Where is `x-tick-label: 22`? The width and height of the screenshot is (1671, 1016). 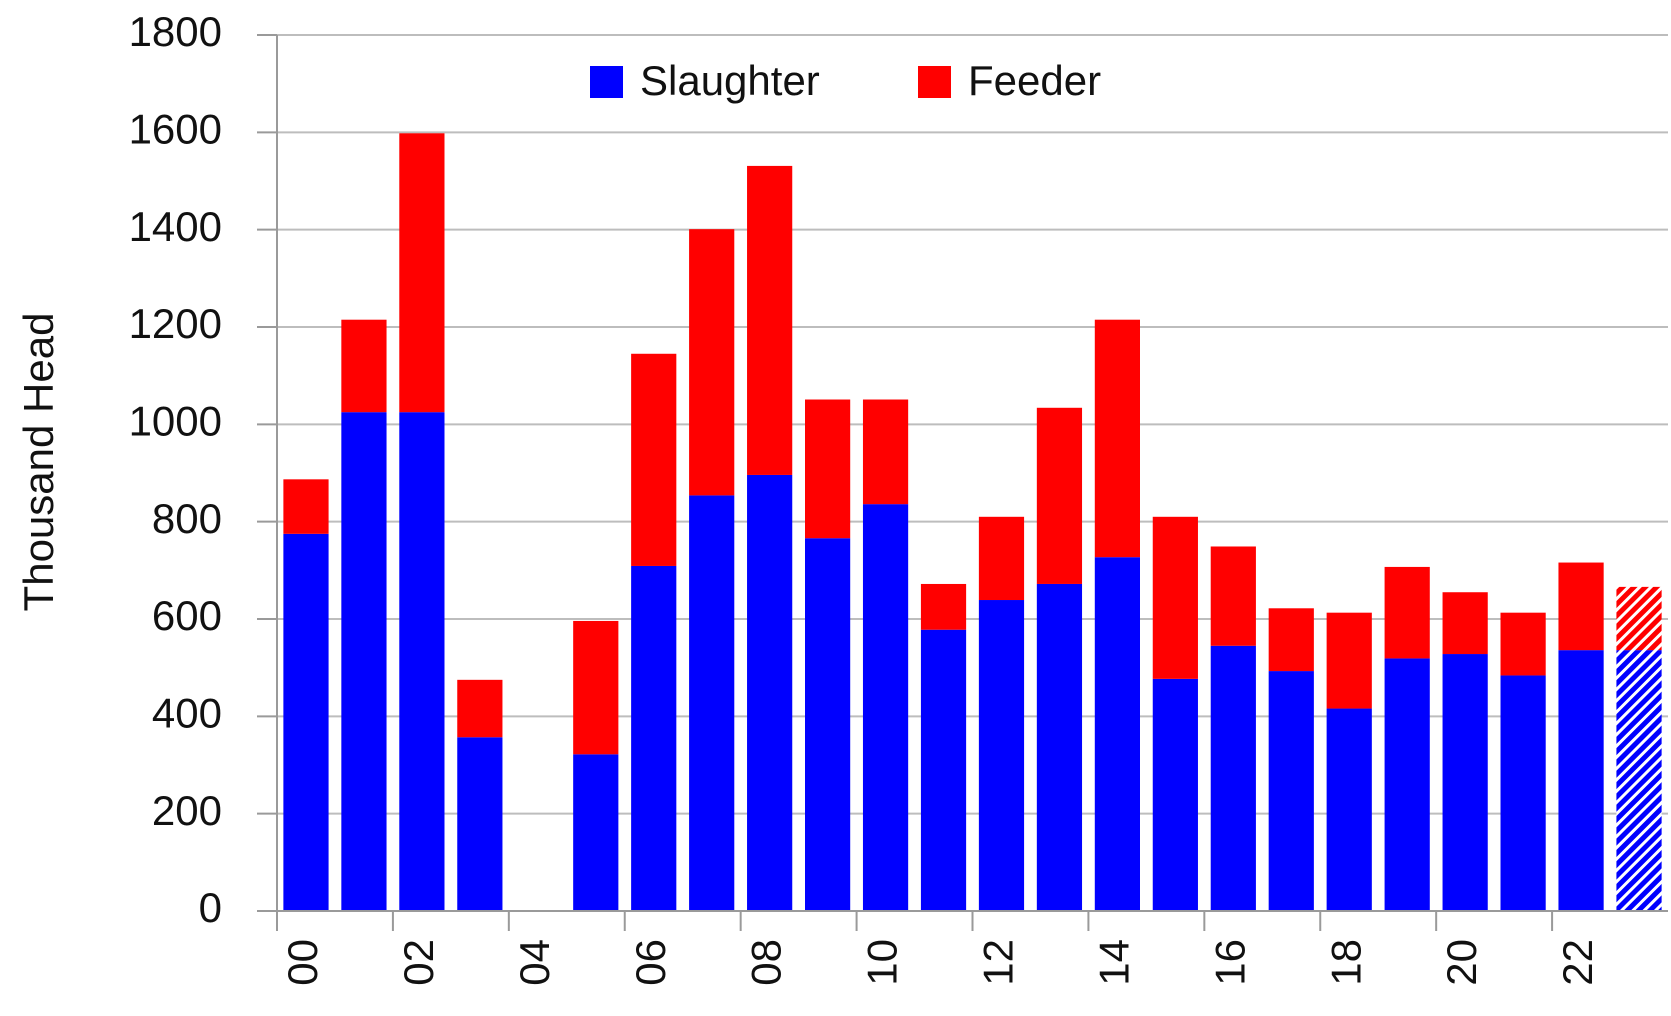
x-tick-label: 22 is located at coordinates (1577, 962).